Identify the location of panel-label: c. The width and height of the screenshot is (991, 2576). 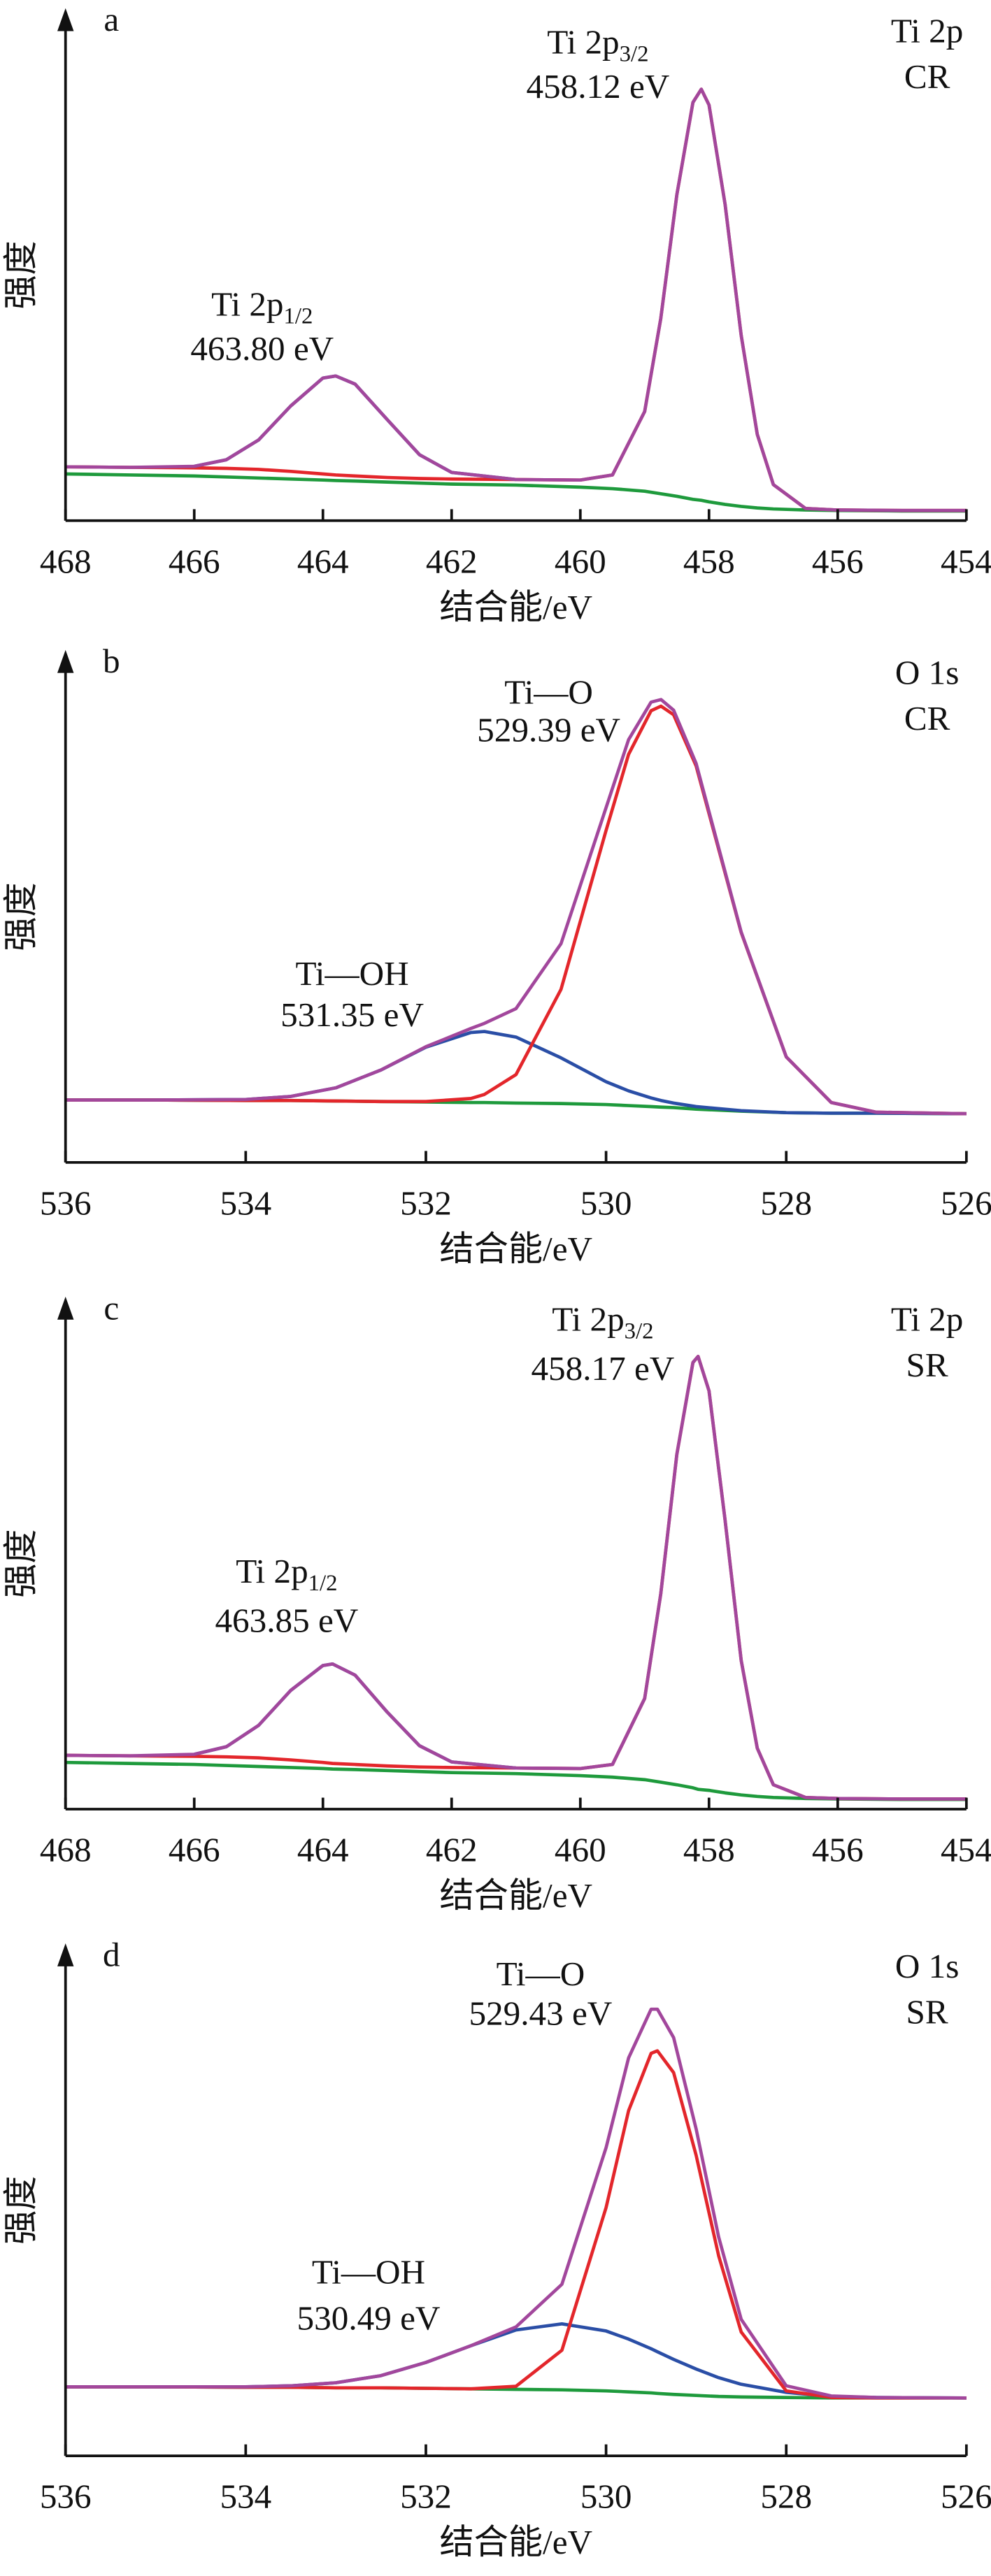
(111, 1307).